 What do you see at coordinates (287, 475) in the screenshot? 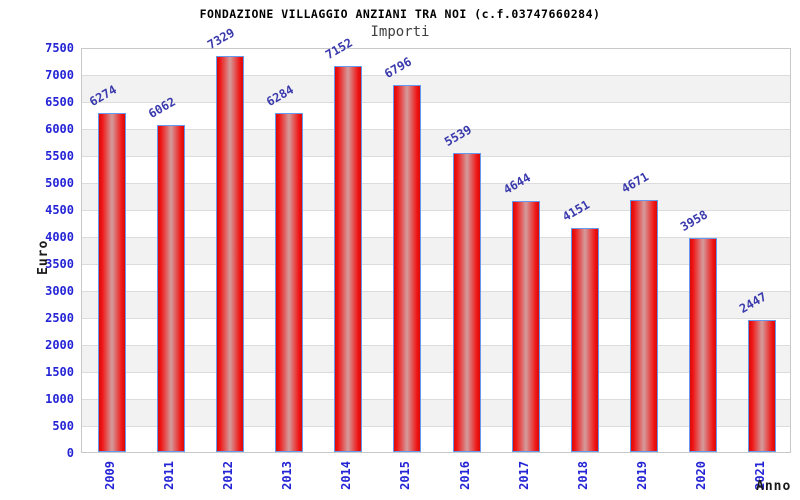
I see `x-axis-tick-label: 2013` at bounding box center [287, 475].